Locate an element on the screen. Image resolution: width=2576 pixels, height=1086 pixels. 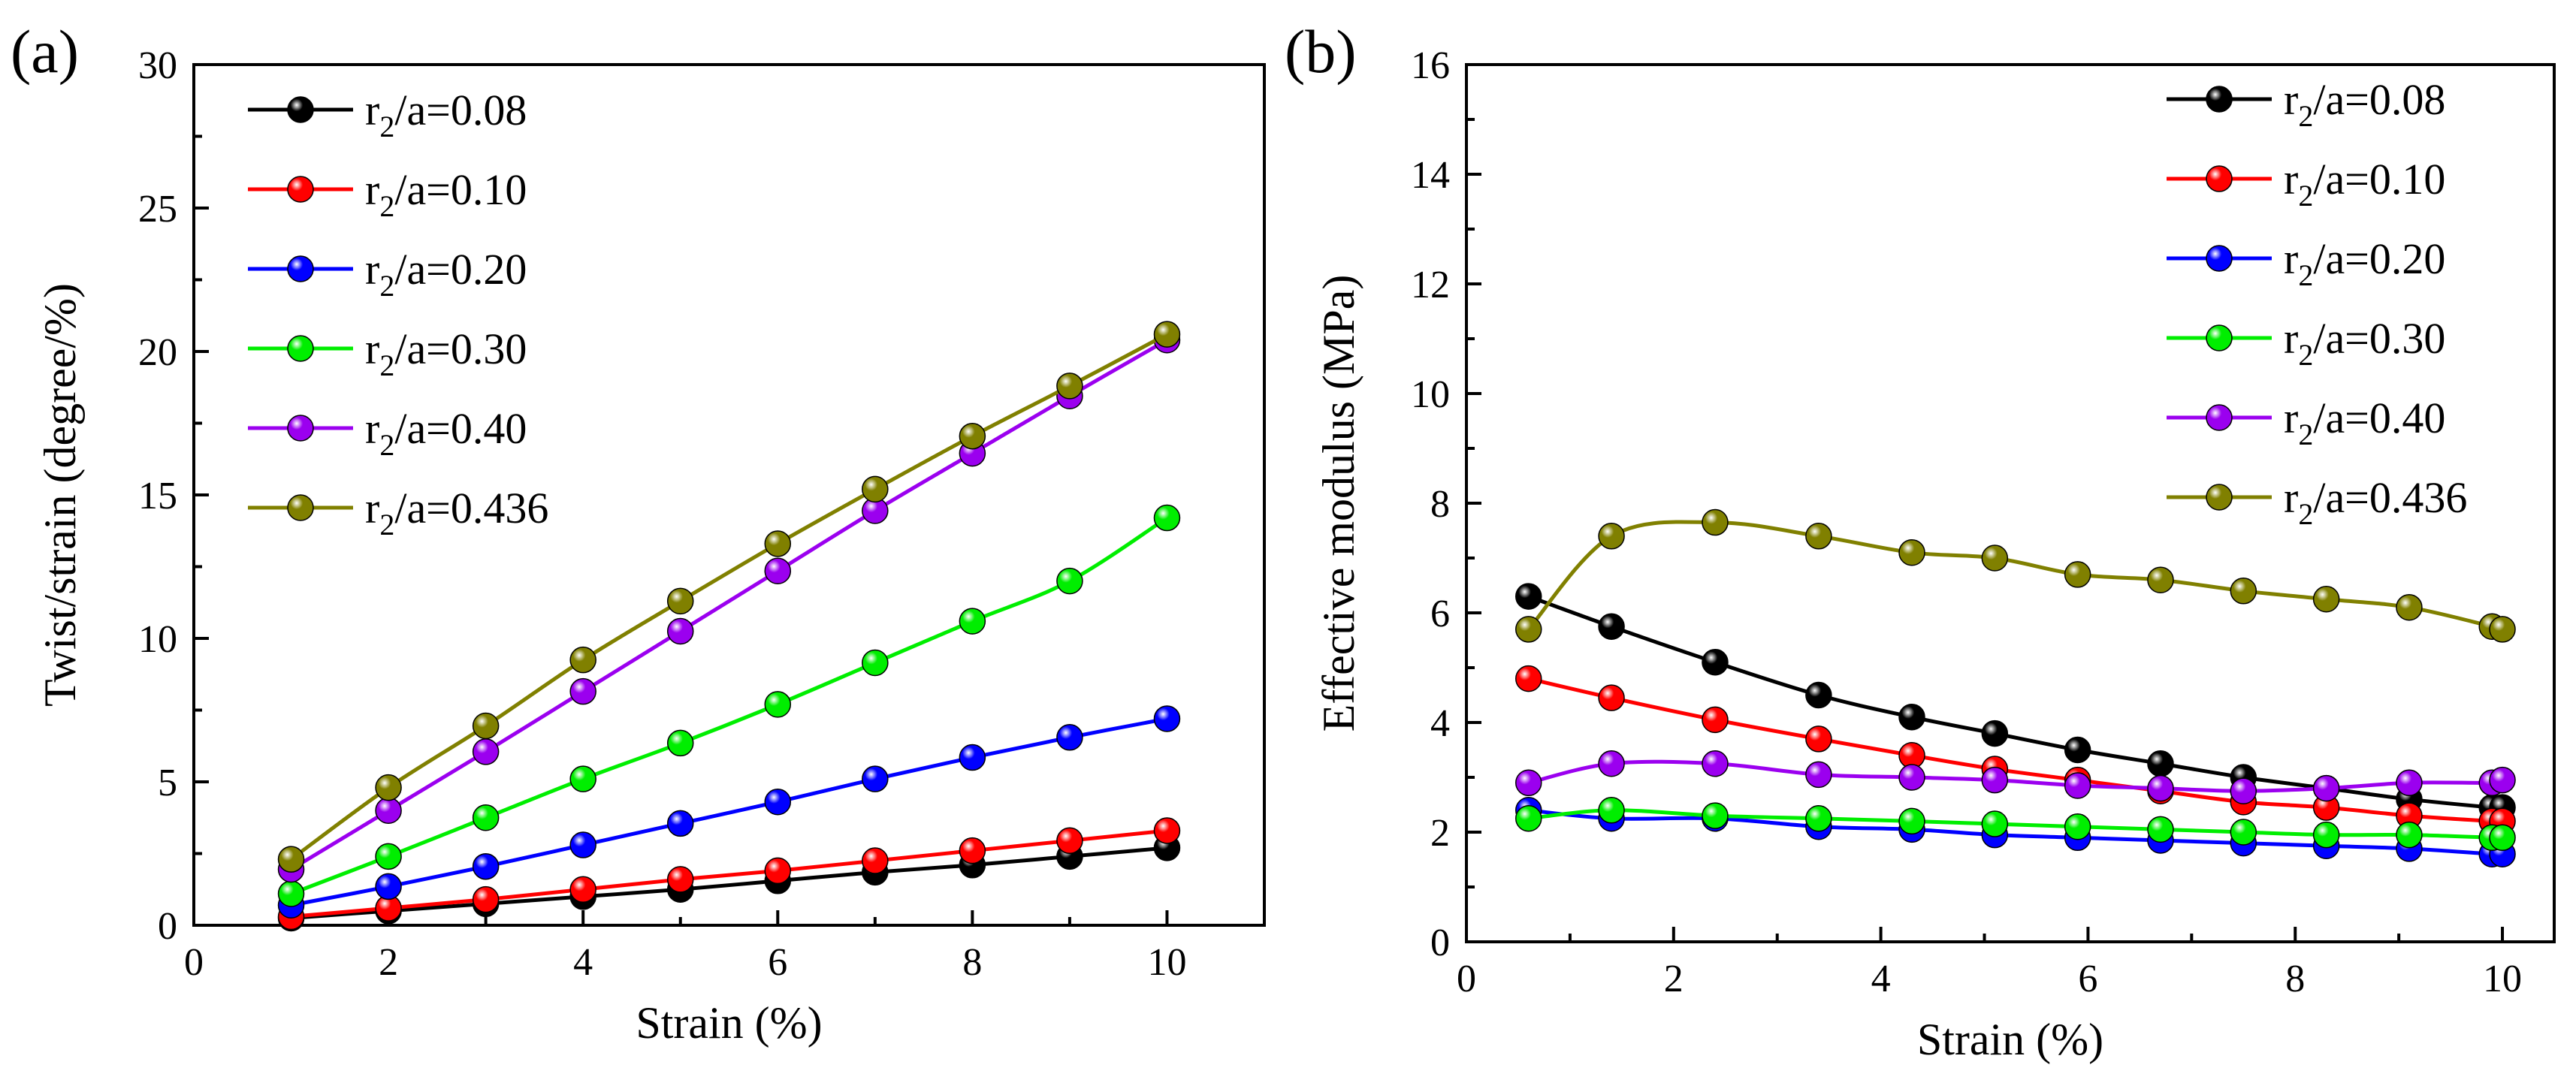
y-tick-label: 2 is located at coordinates (1440, 834).